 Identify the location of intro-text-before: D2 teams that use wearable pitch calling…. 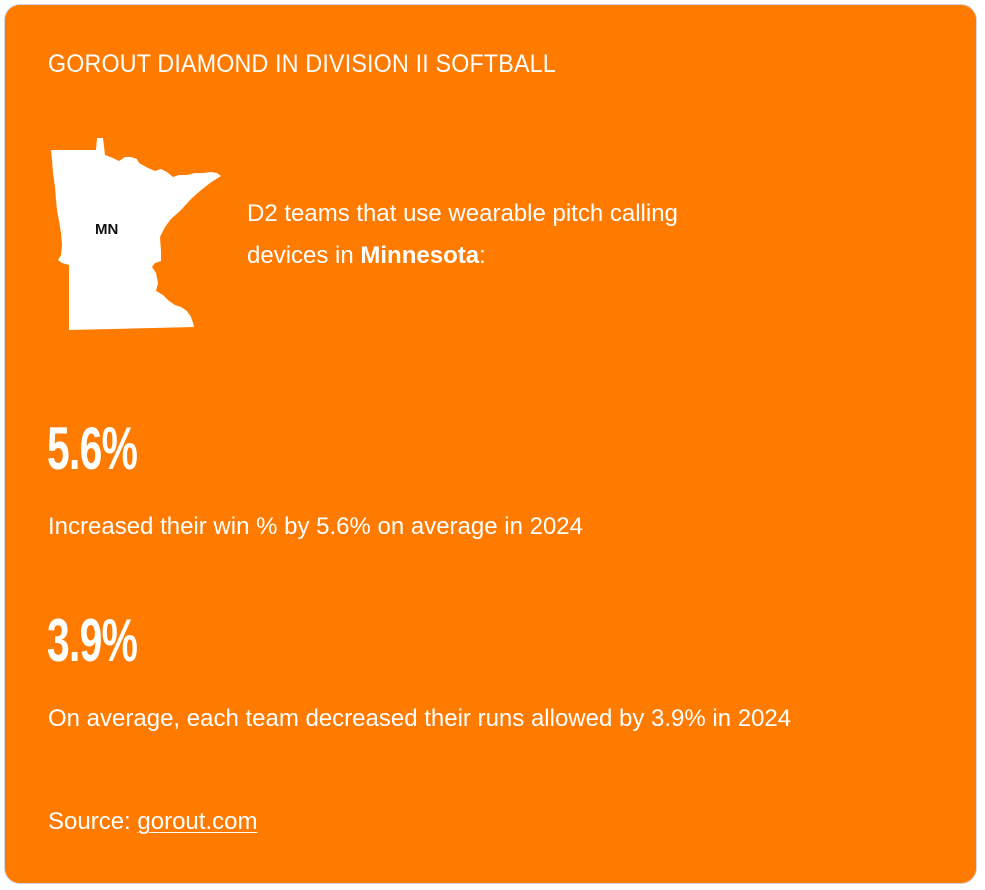
(462, 234).